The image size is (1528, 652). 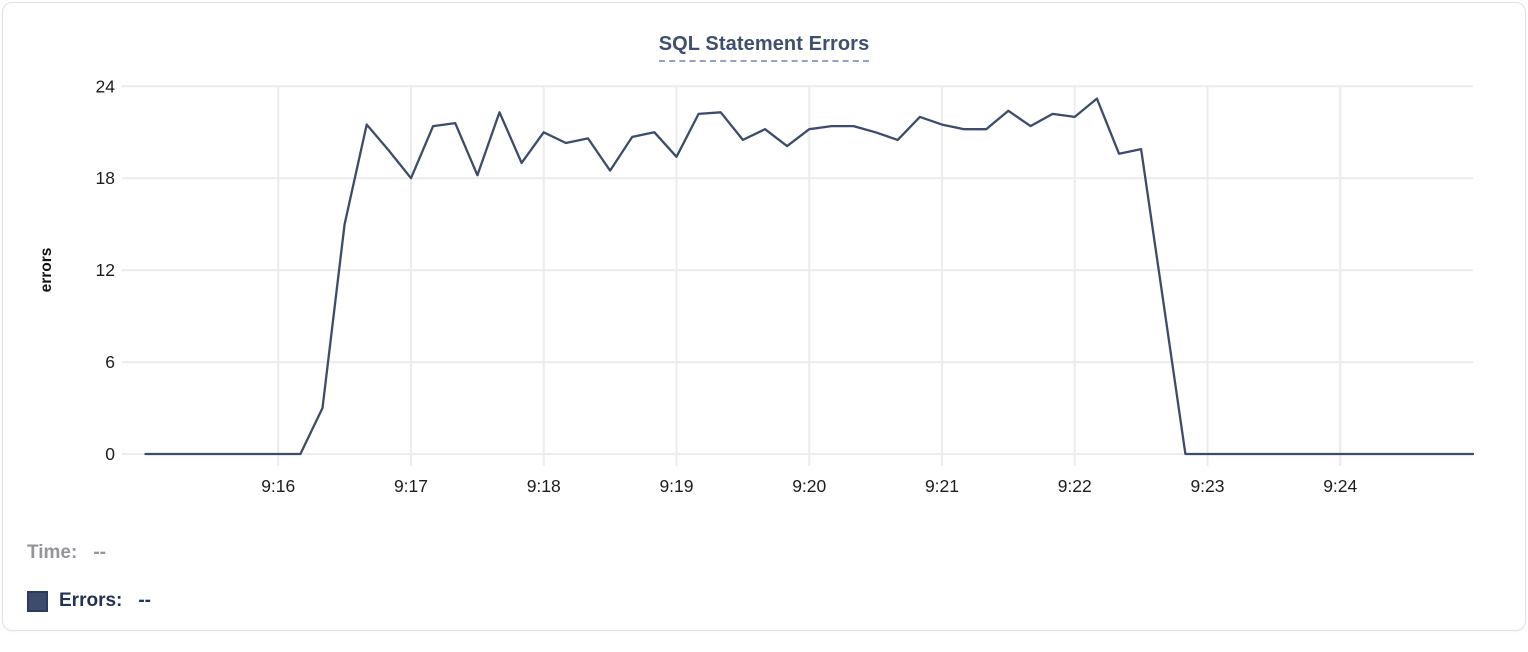 I want to click on y-tick-label: 24, so click(x=106, y=86).